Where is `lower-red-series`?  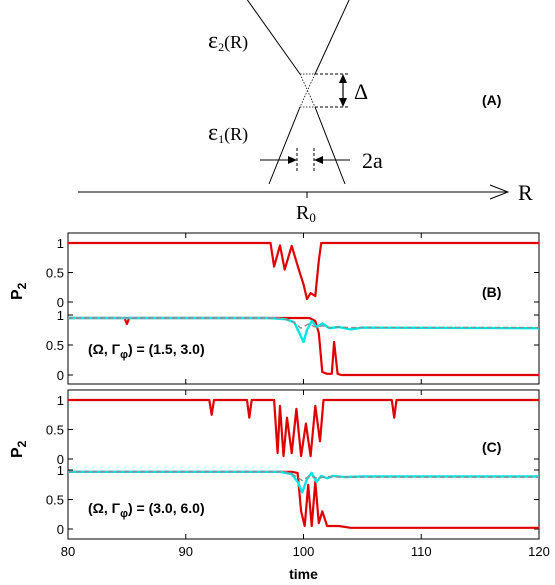 lower-red-series is located at coordinates (303, 499).